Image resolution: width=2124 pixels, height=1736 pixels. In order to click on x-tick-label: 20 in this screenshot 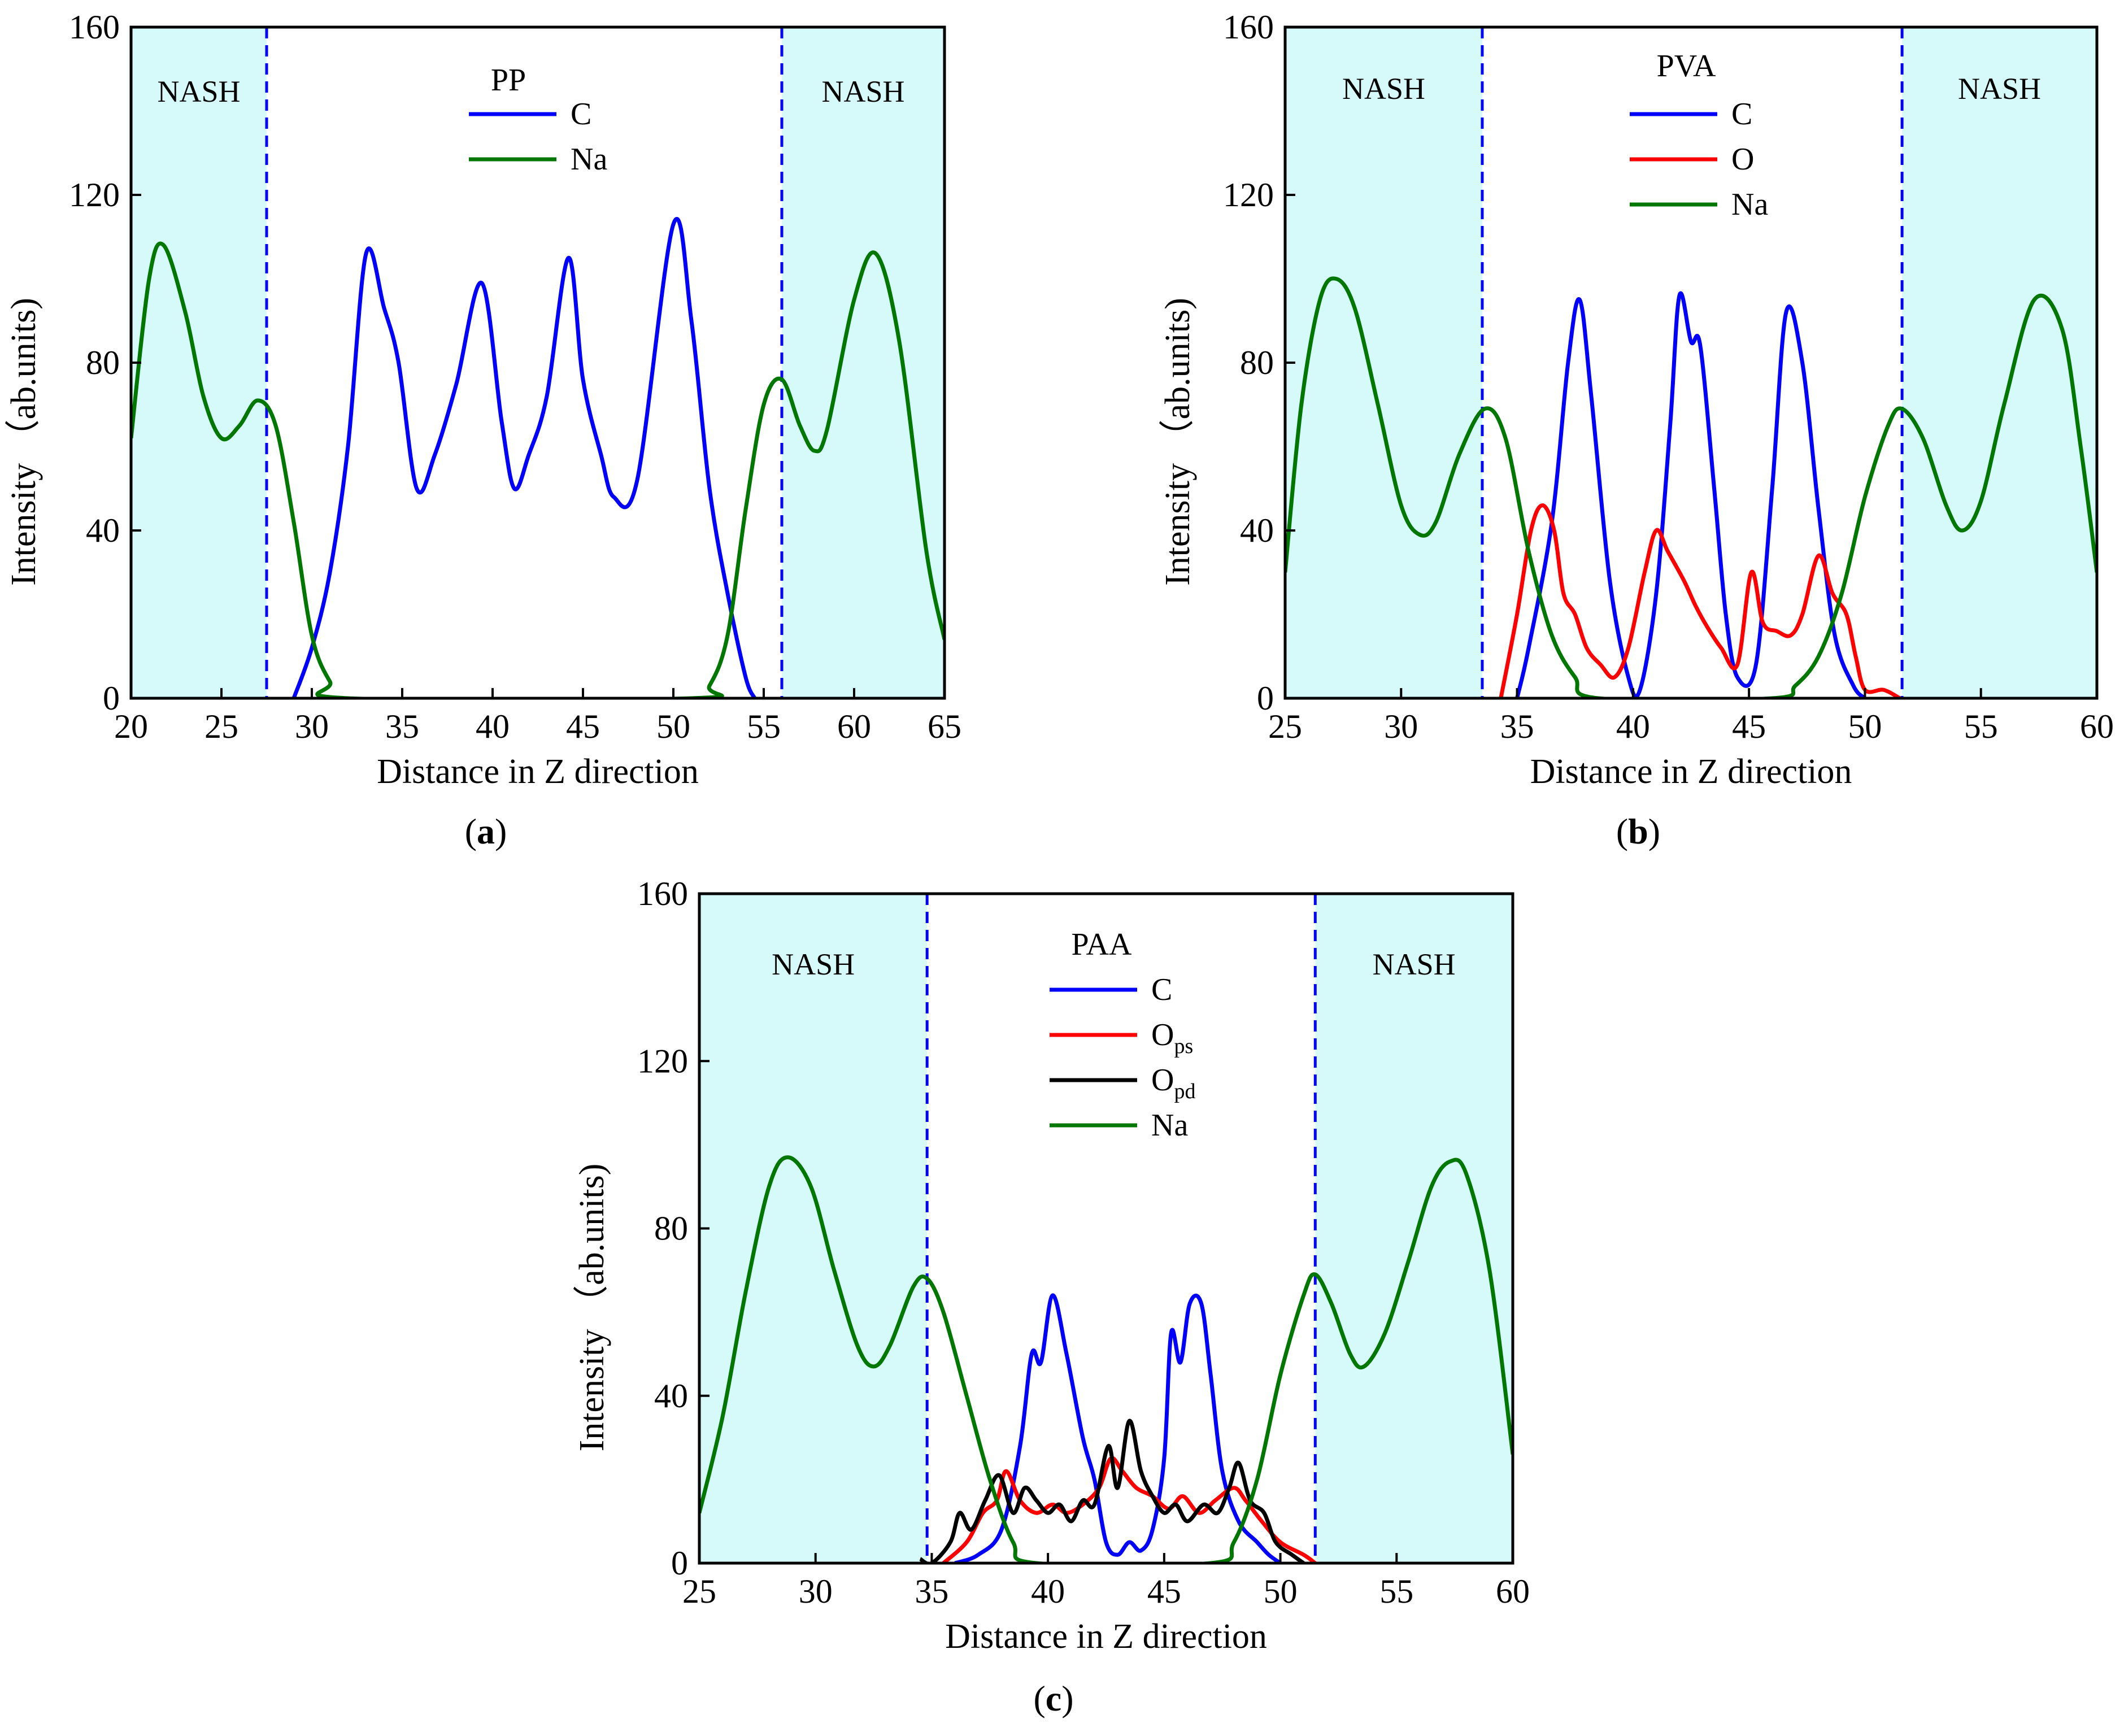, I will do `click(131, 726)`.